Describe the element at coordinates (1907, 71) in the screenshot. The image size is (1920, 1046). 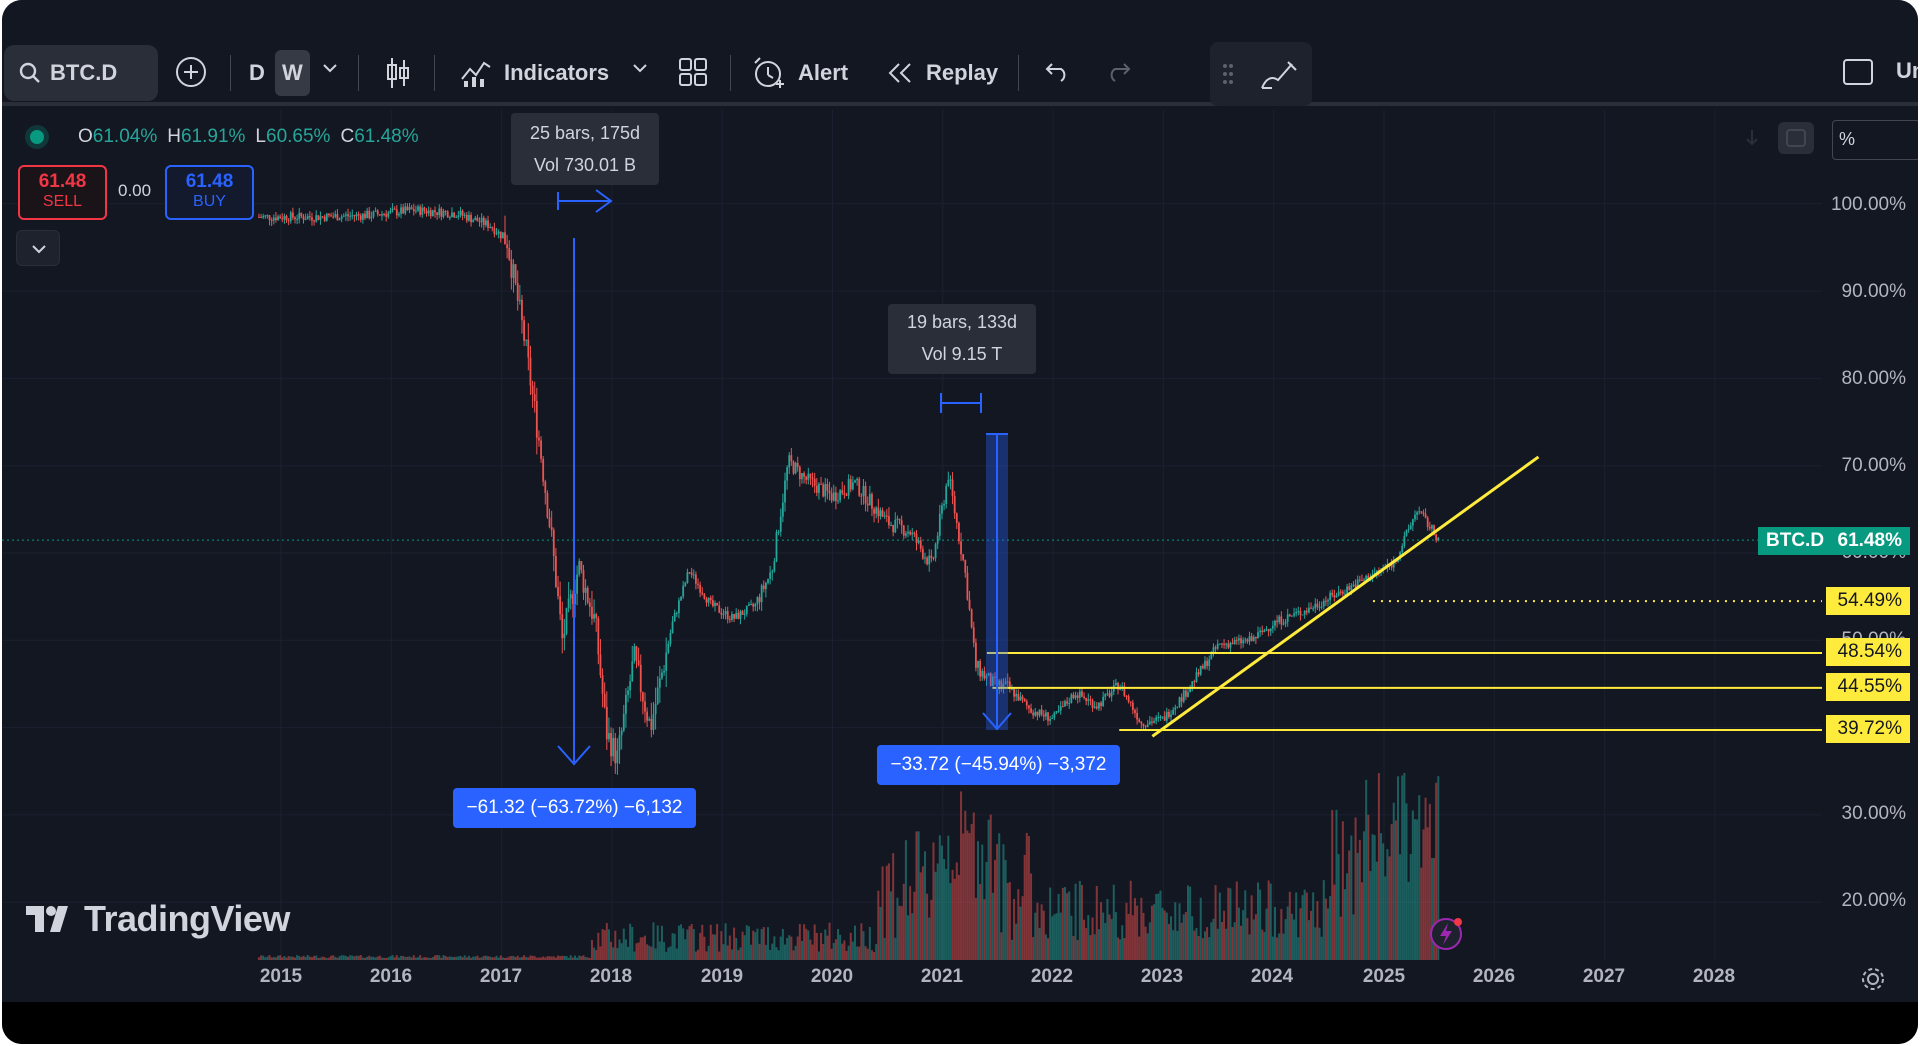
I see `unnamed-menu-cut: Un` at that location.